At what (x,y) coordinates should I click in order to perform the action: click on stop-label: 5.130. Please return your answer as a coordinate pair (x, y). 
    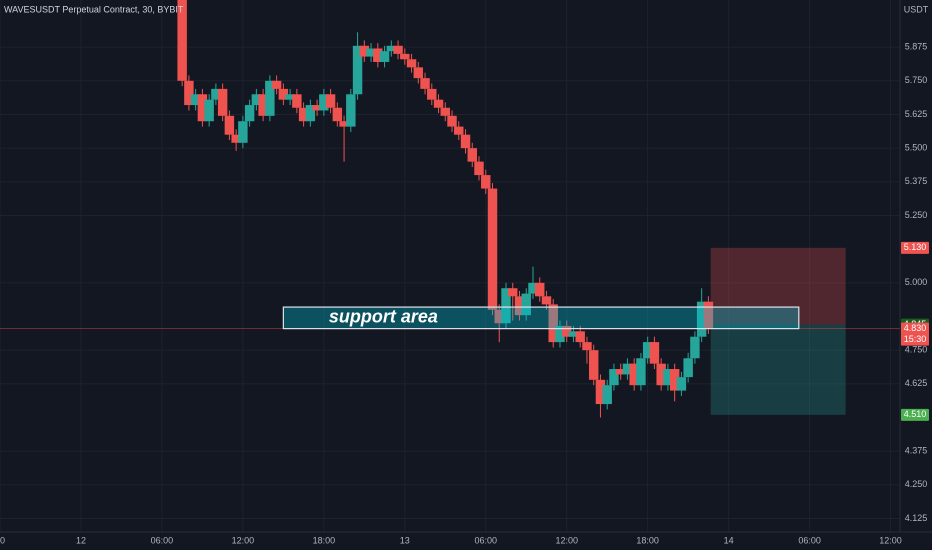
    Looking at the image, I should click on (915, 247).